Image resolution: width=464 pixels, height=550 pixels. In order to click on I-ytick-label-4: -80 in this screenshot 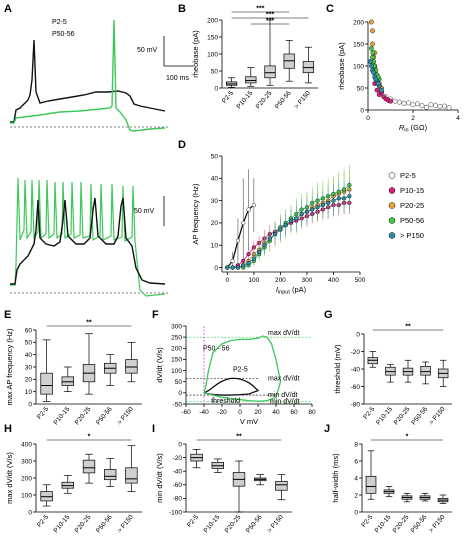, I will do `click(178, 499)`.